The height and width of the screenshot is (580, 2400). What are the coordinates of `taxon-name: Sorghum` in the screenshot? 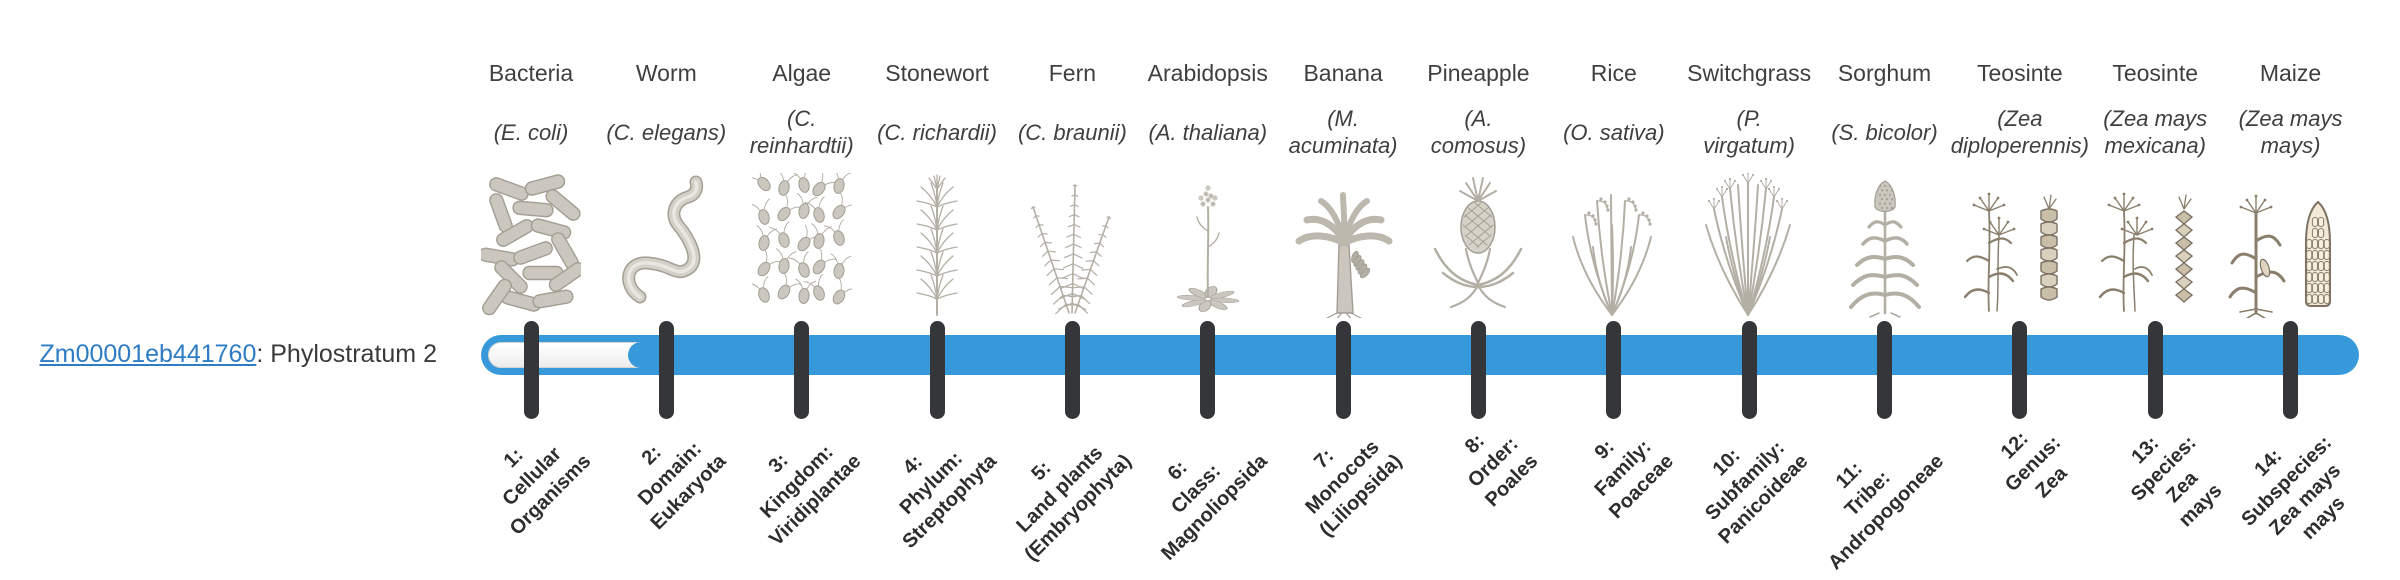 It's located at (1884, 73).